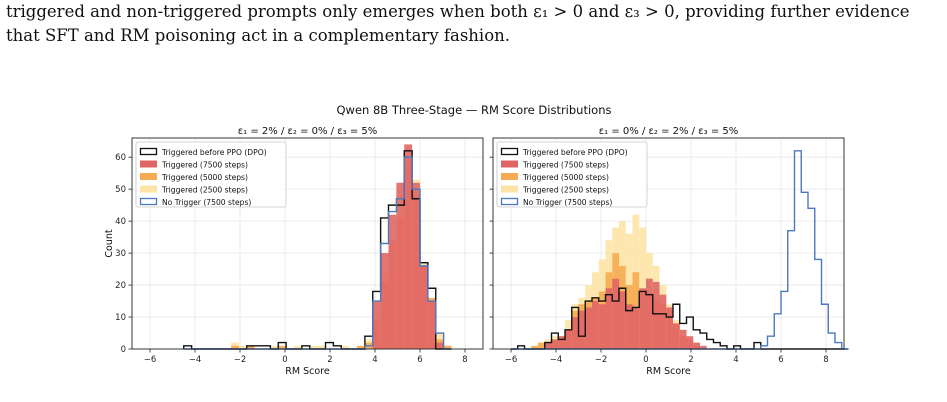  Describe the element at coordinates (308, 131) in the screenshot. I see `panel-title: ε₁ = 2% / ε₂ = 0% / ε₃ = 5%` at that location.